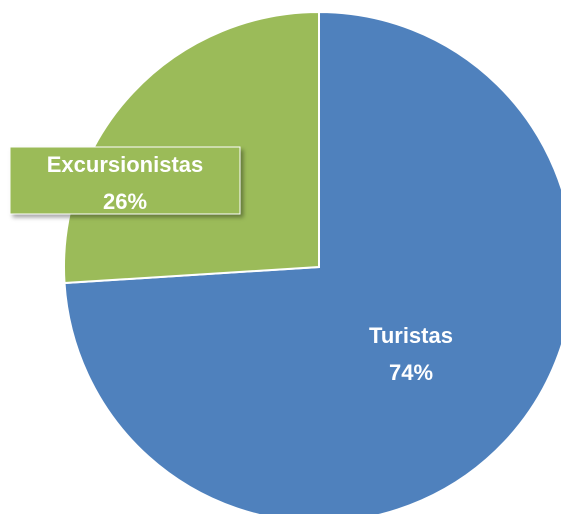 The height and width of the screenshot is (514, 561). I want to click on data-label-value: 74%, so click(411, 372).